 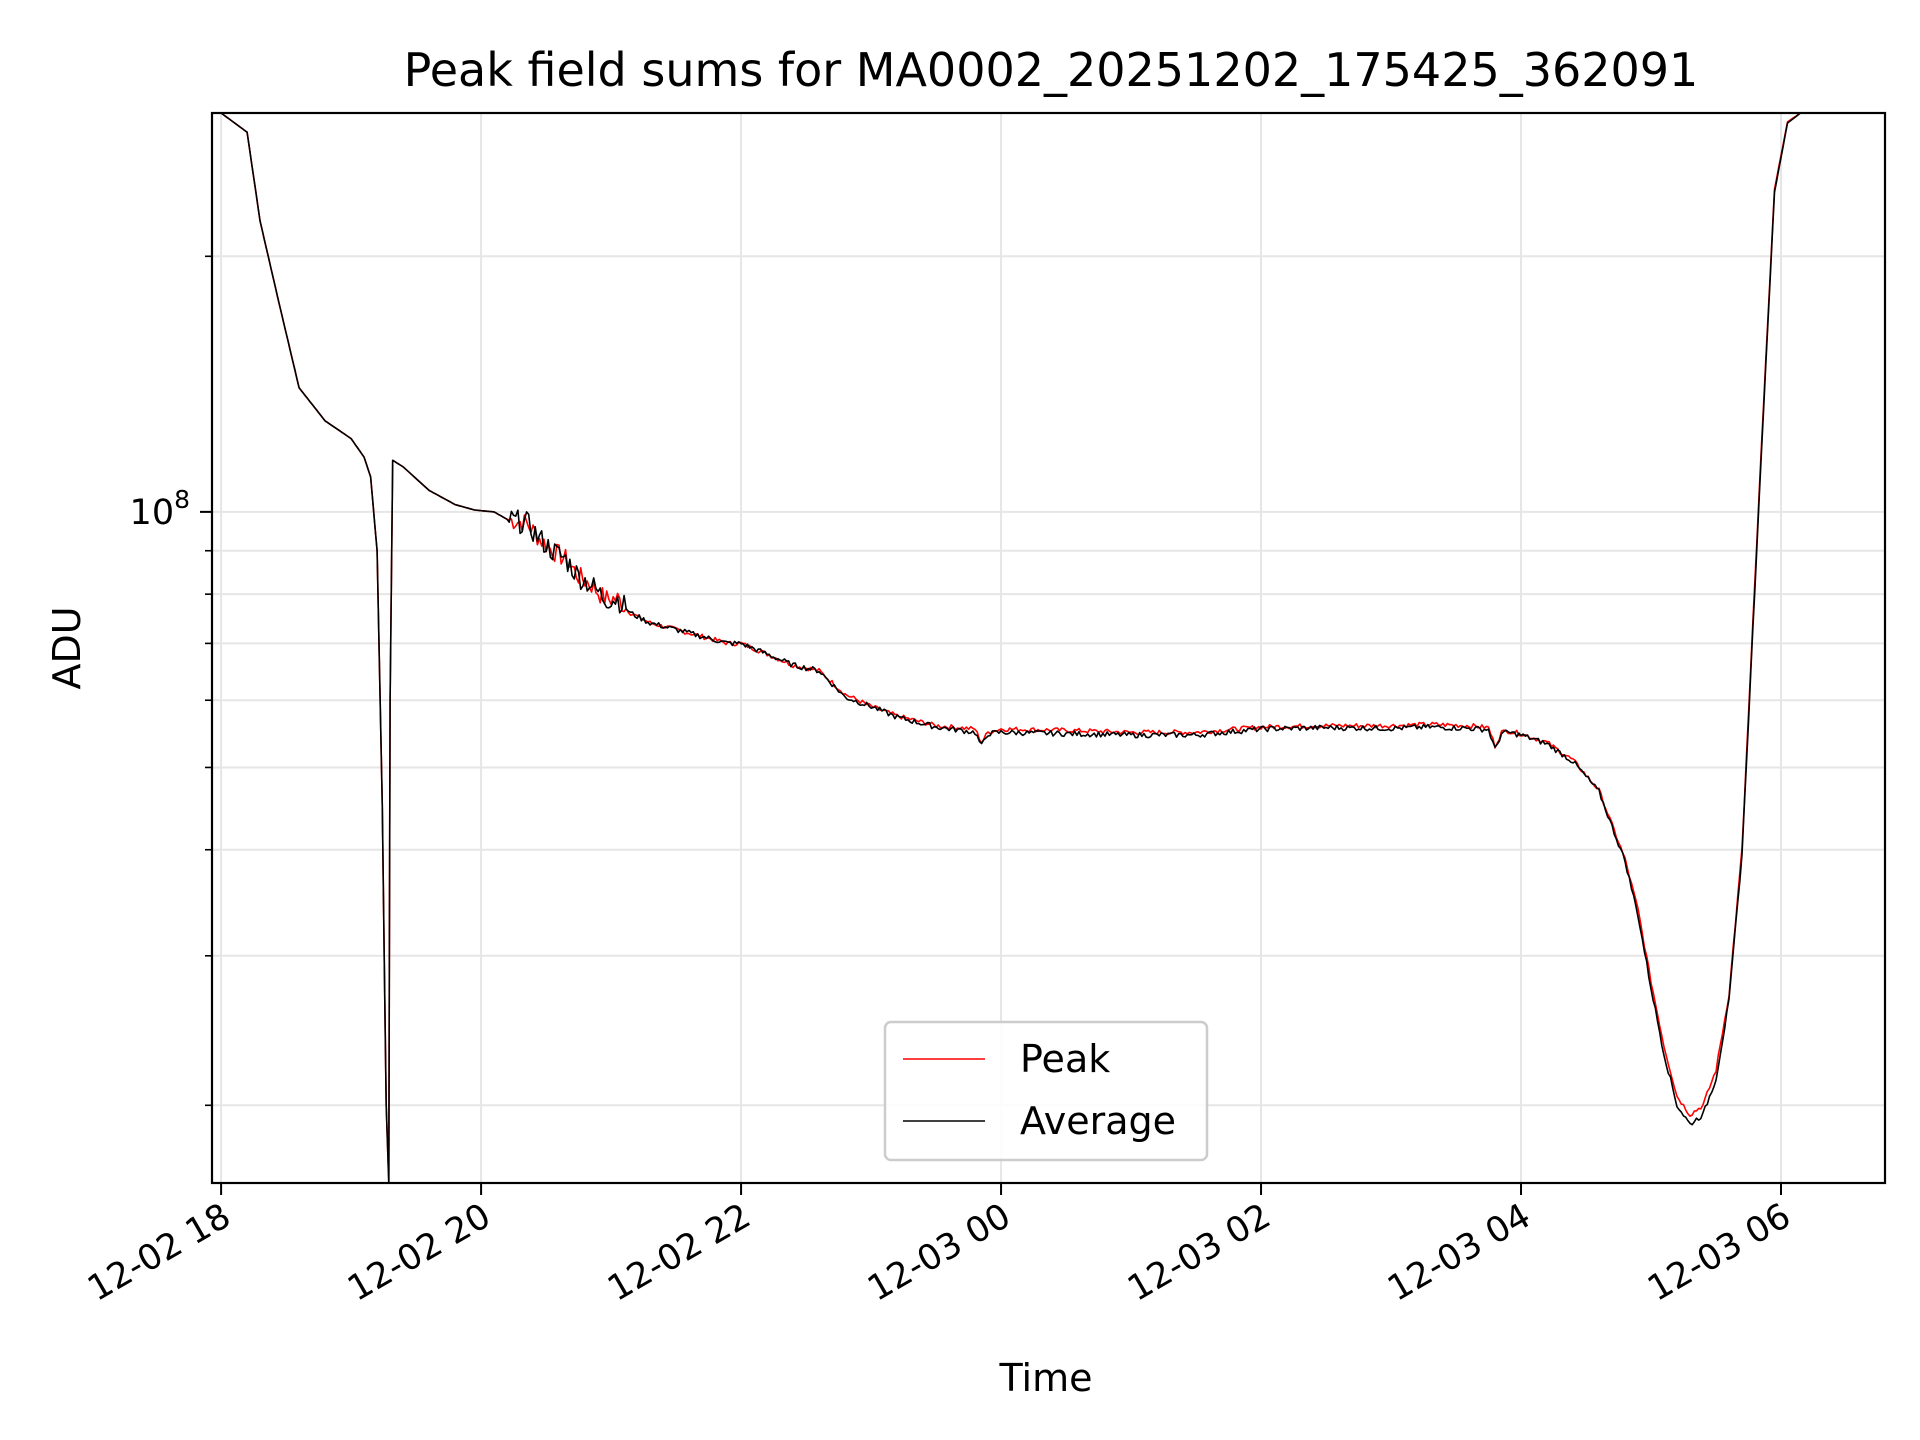 I want to click on y-tick-label-base: 10, so click(x=152, y=513).